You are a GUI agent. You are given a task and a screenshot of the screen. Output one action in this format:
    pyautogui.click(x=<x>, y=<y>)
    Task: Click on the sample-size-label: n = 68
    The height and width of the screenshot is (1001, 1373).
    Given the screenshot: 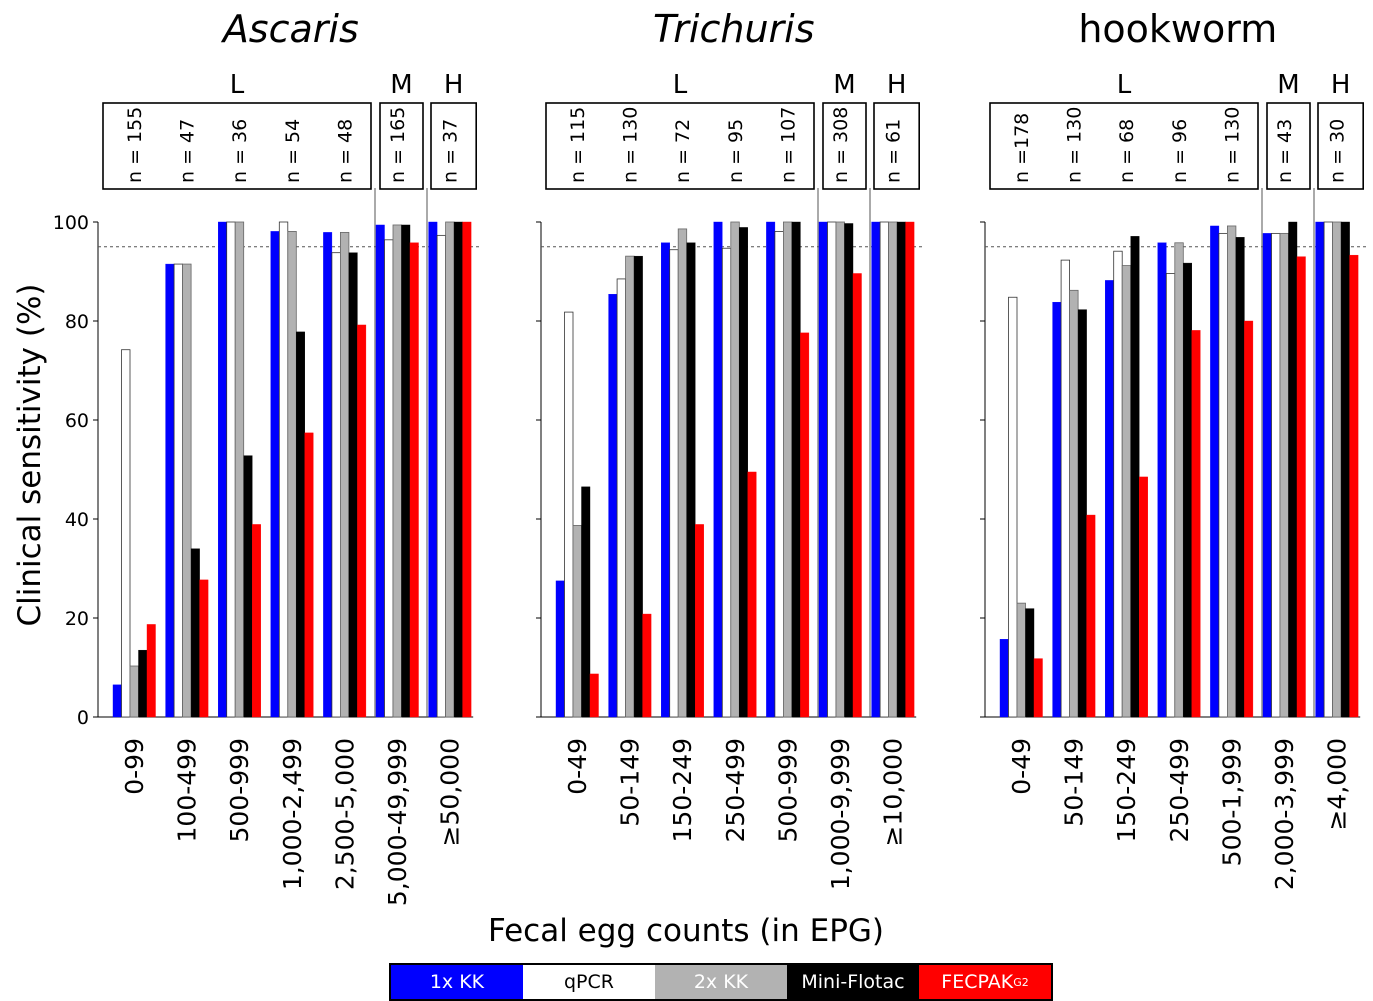 What is the action you would take?
    pyautogui.click(x=1127, y=151)
    